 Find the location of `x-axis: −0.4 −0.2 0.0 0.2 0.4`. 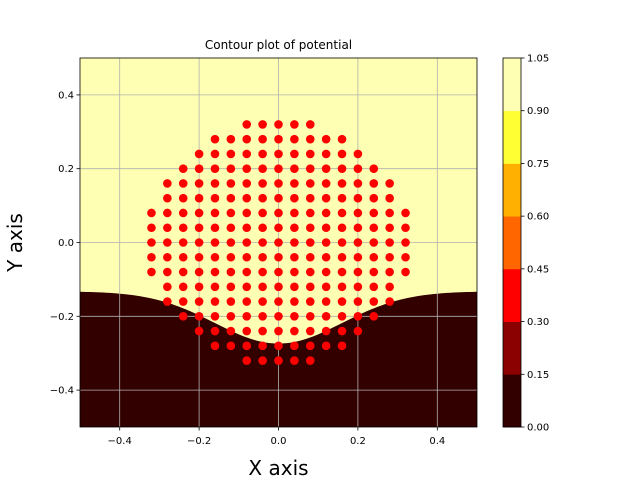

x-axis: −0.4 −0.2 0.0 0.2 0.4 is located at coordinates (276, 437).